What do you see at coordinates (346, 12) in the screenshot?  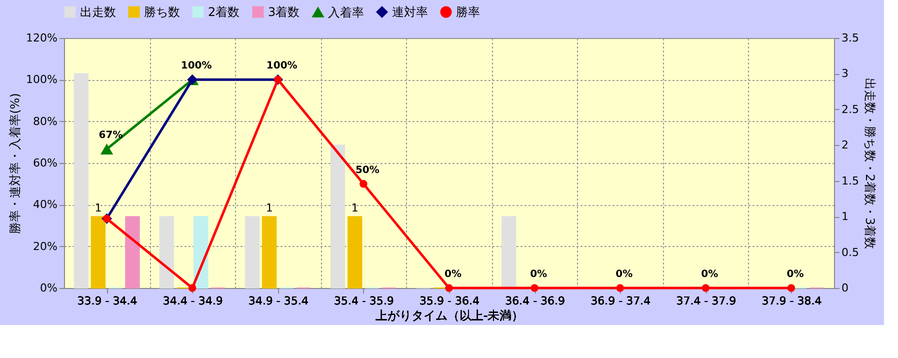 I see `legend-label: 入着率` at bounding box center [346, 12].